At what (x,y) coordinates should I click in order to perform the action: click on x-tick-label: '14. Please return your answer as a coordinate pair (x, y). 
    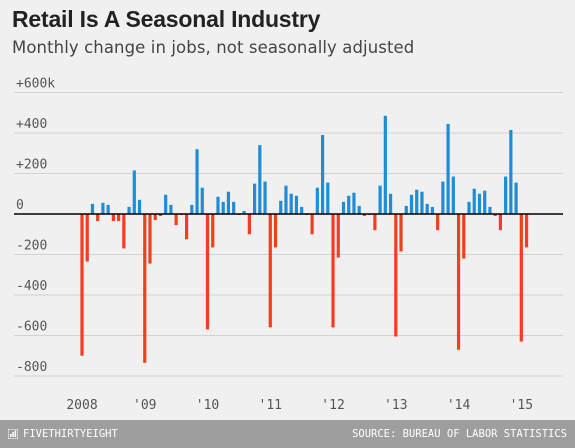
    Looking at the image, I should click on (459, 405).